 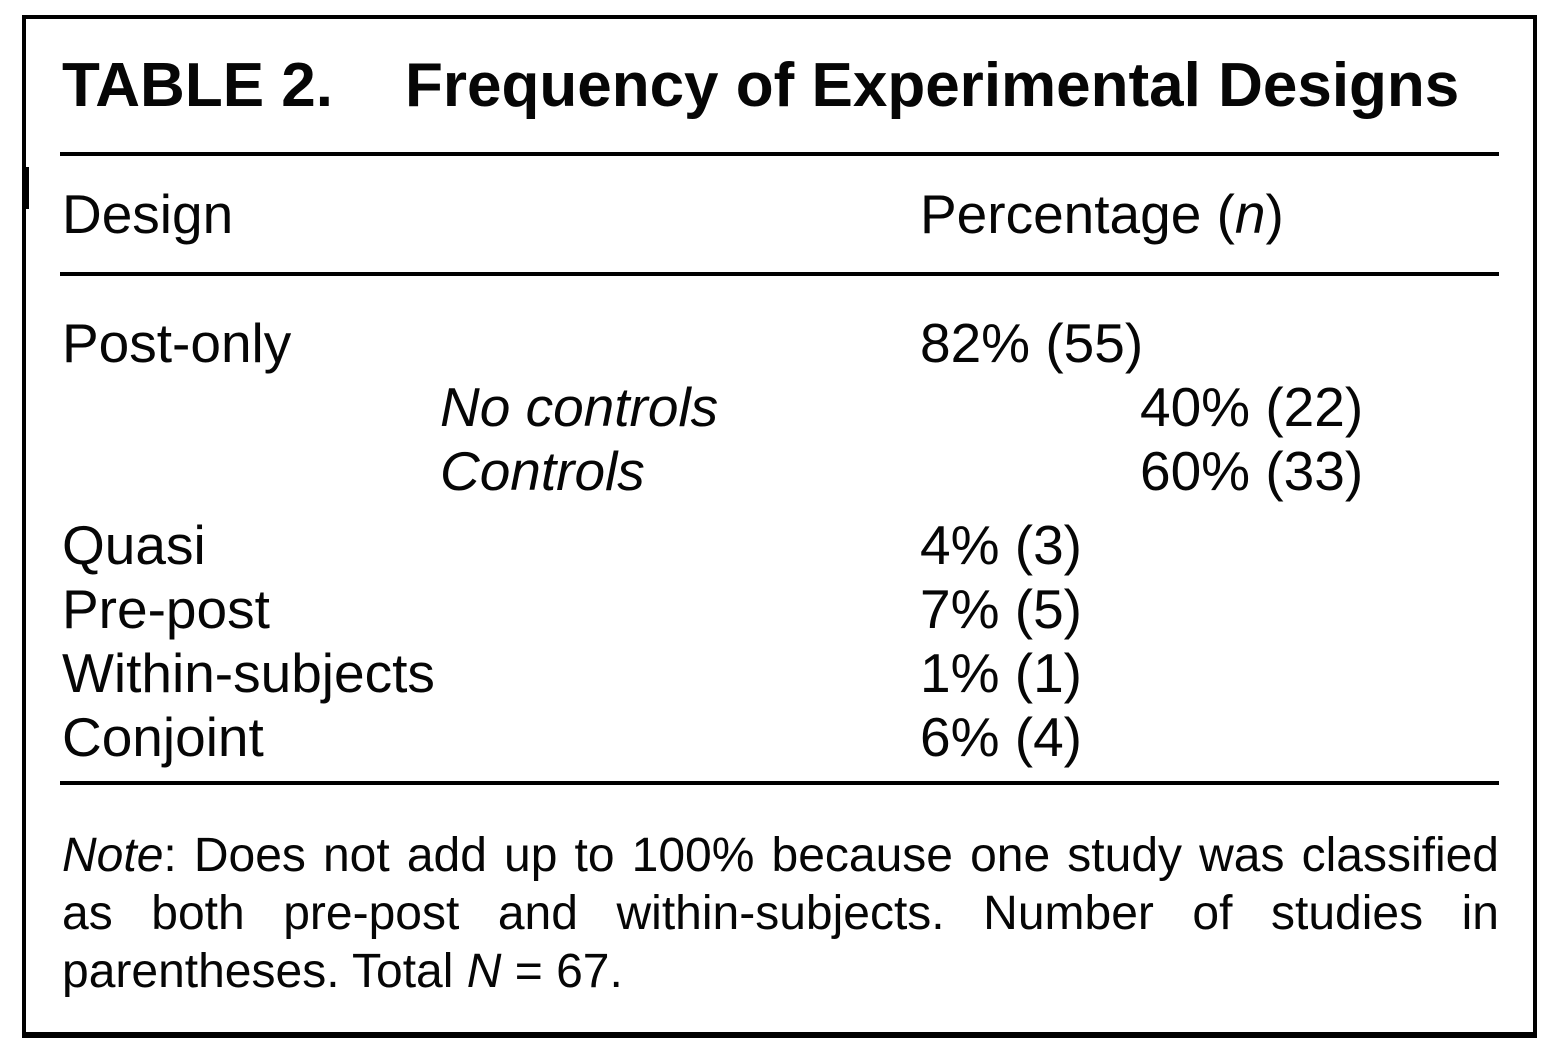 I want to click on percentage-value: 40% (22), so click(x=1252, y=407).